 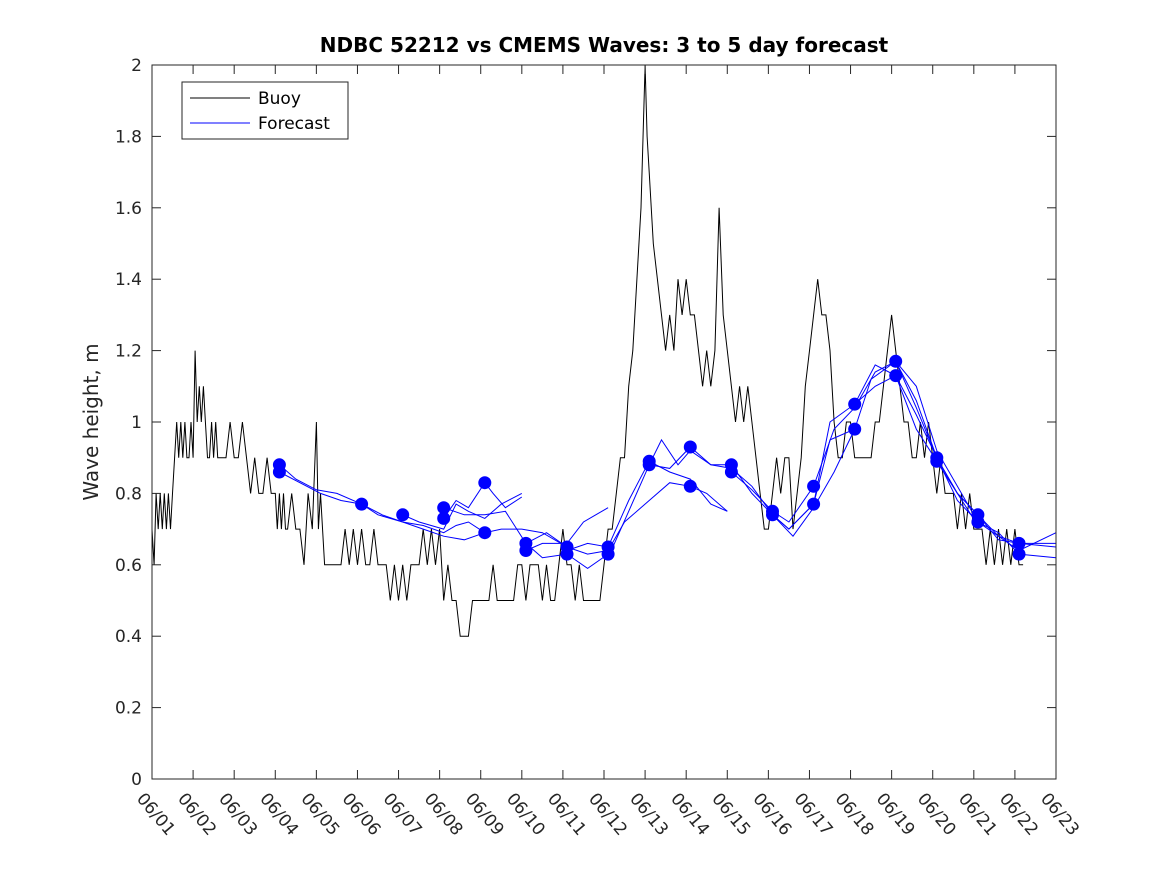 What do you see at coordinates (895, 814) in the screenshot?
I see `x-tick-label: 06/19` at bounding box center [895, 814].